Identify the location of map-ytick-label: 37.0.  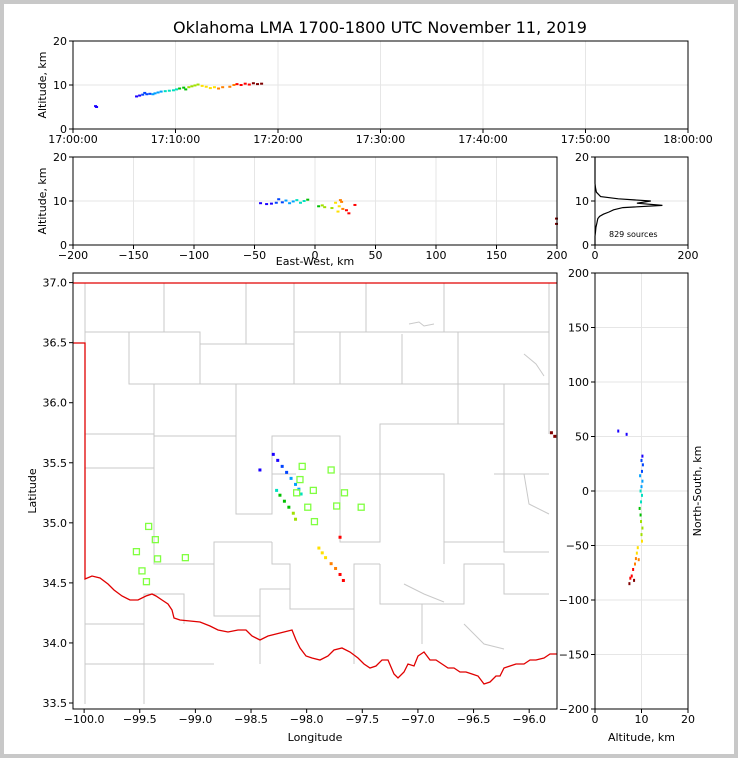
(55, 283).